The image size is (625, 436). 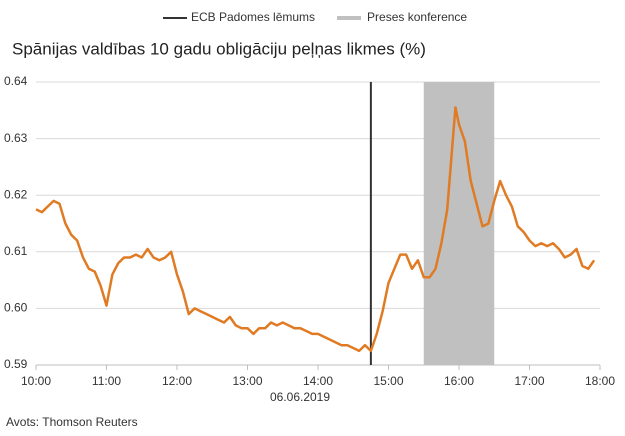 What do you see at coordinates (16, 81) in the screenshot?
I see `y-tick-label: 0.64` at bounding box center [16, 81].